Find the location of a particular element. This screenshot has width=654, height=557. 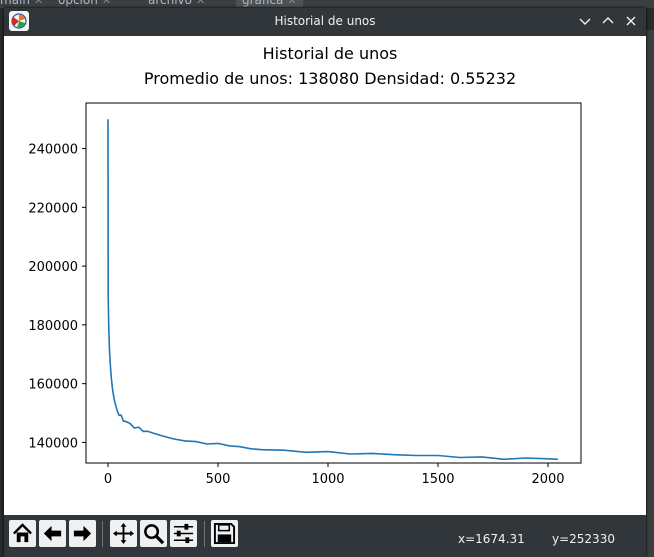

save-button is located at coordinates (224, 533).